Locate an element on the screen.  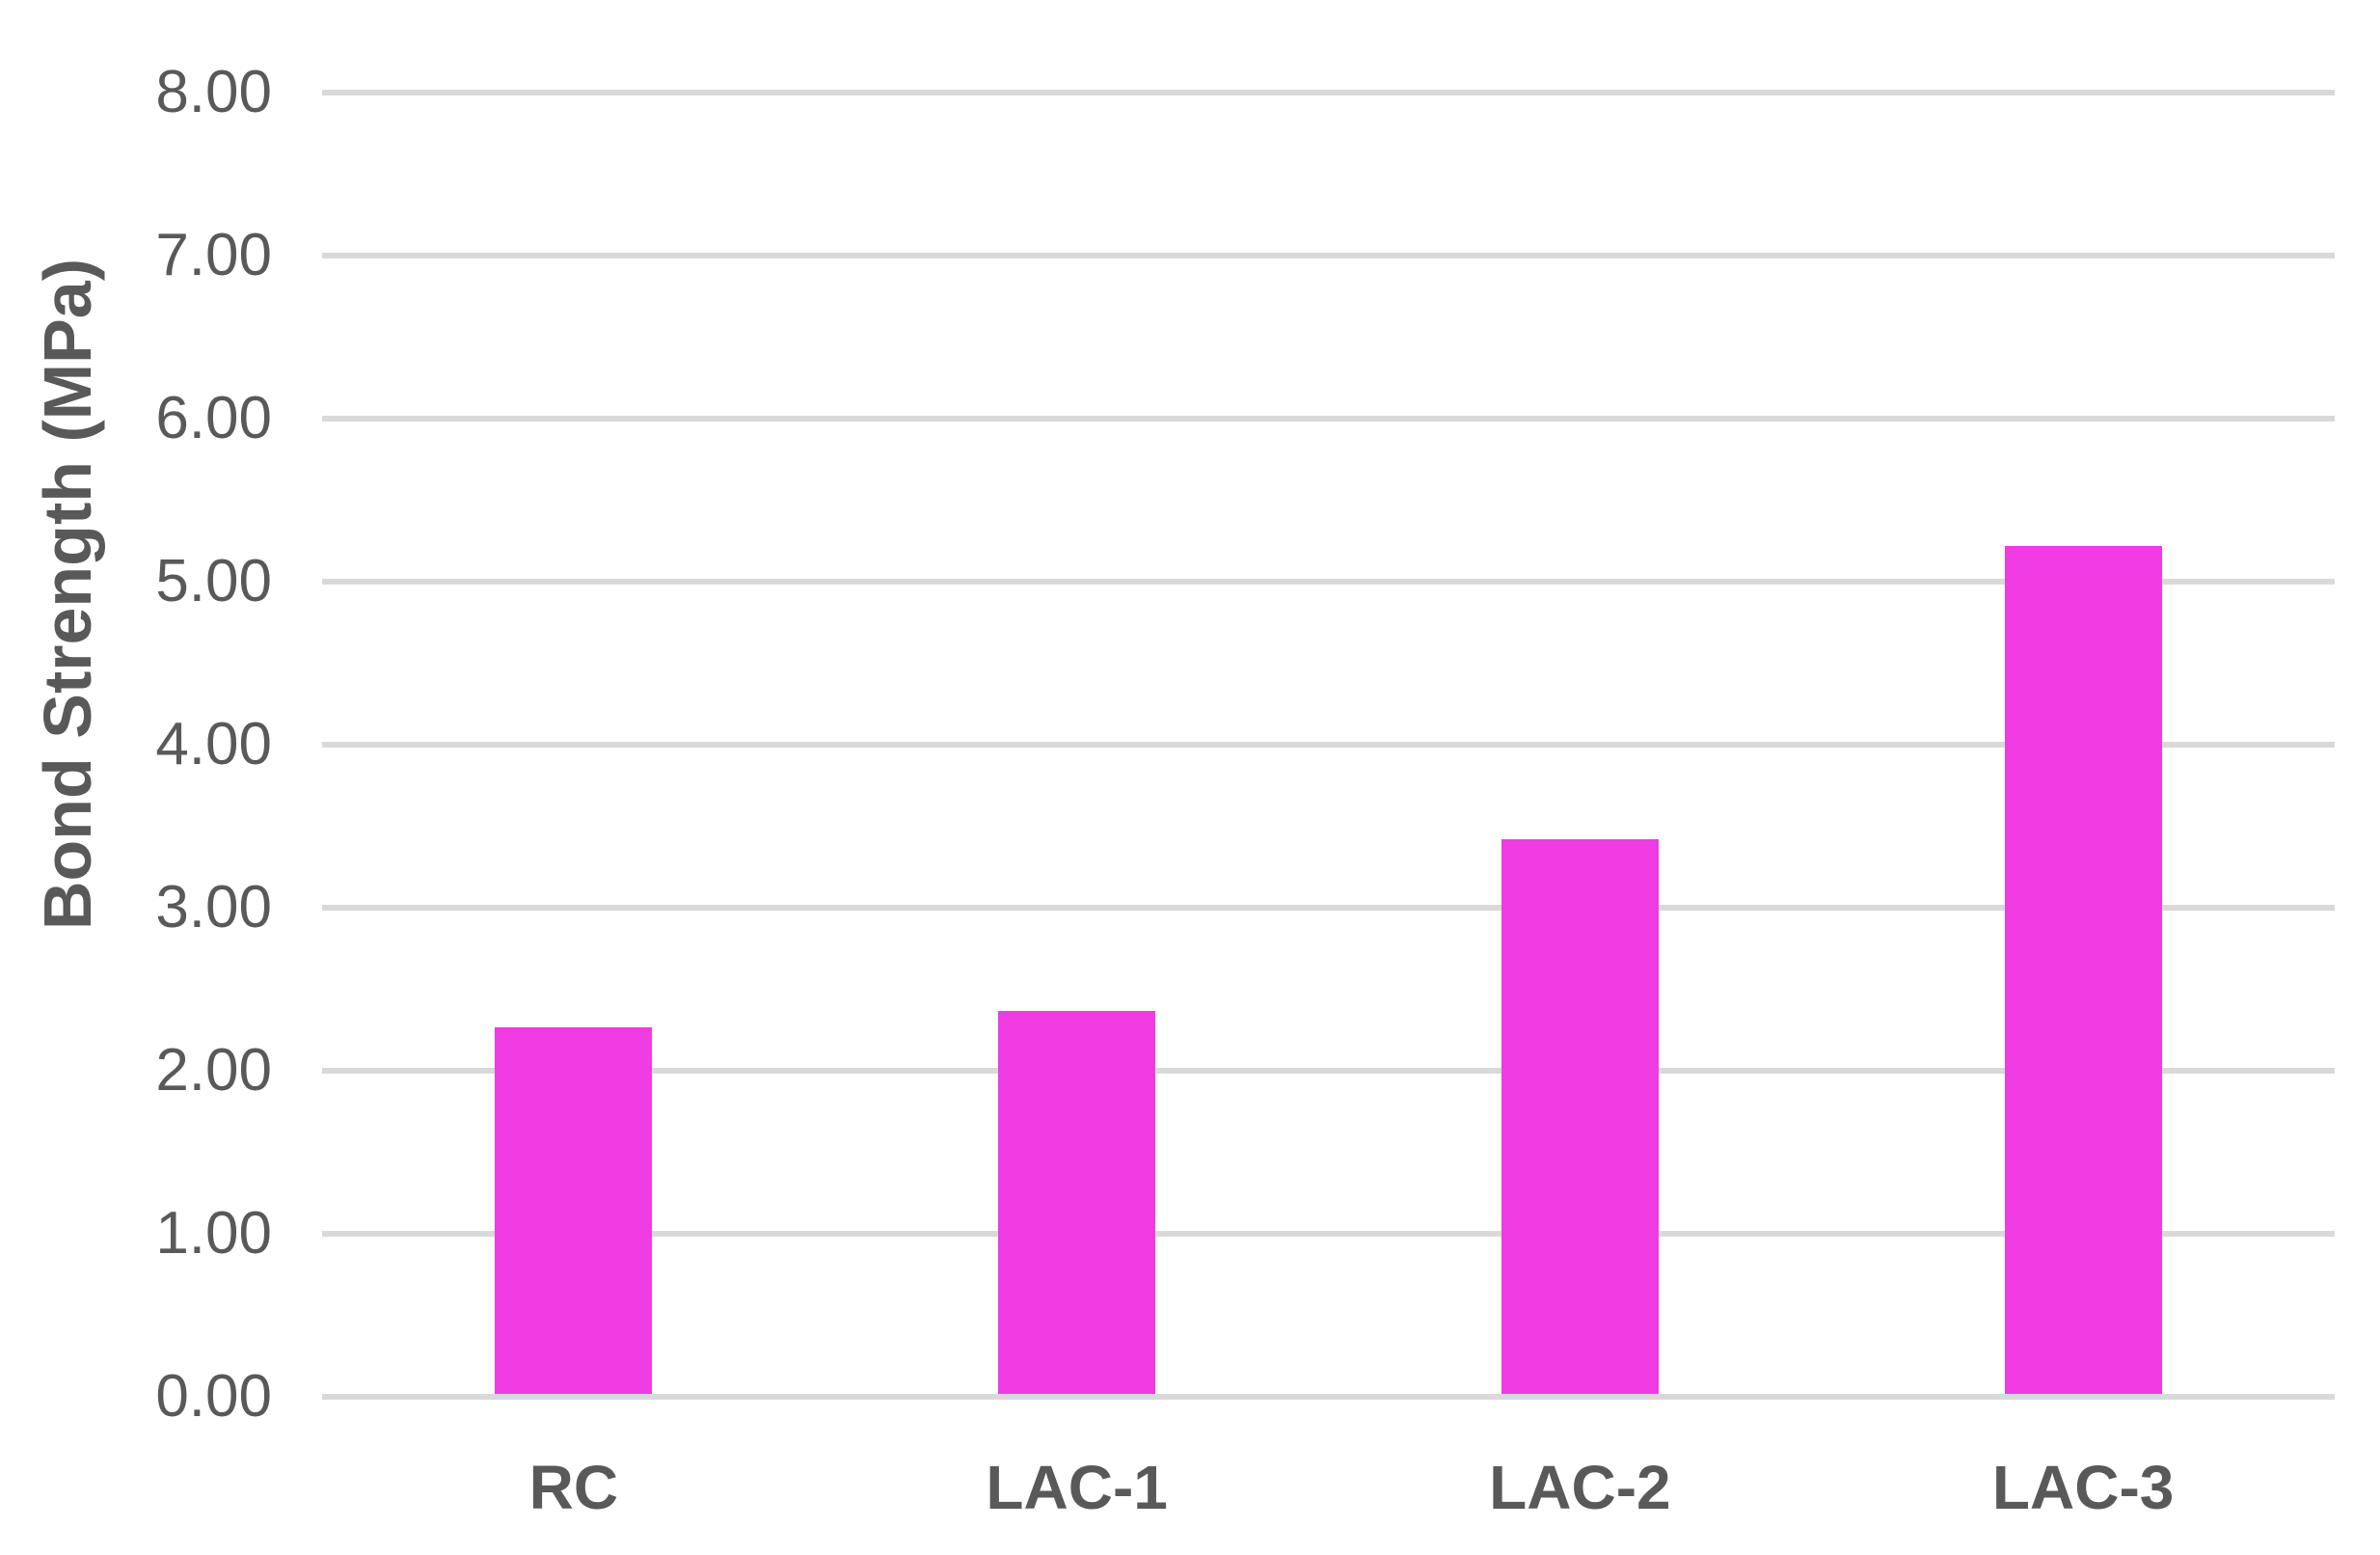
y-tick-label: 3.00 is located at coordinates (214, 907).